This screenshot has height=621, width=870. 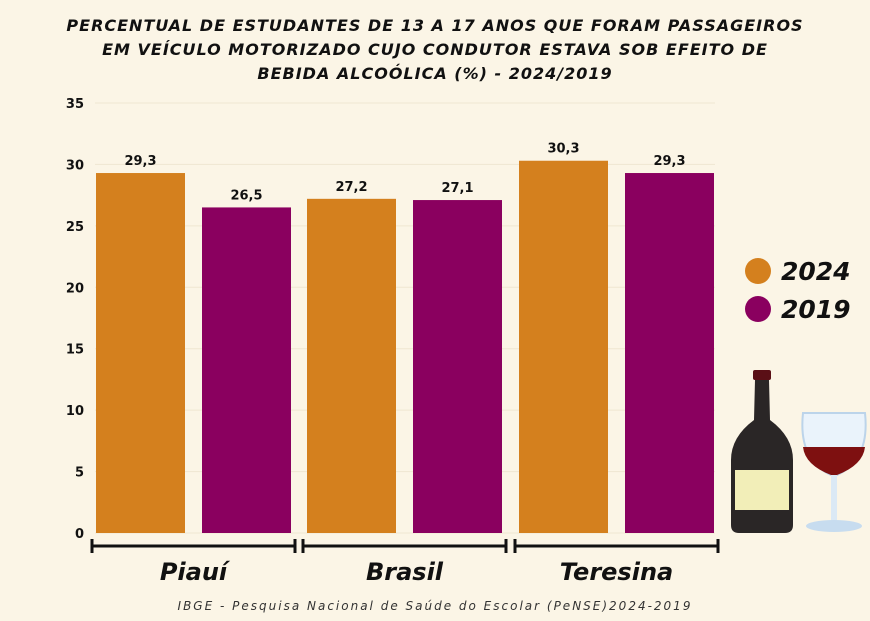 I want to click on x-category-label: Piauí, so click(x=195, y=572).